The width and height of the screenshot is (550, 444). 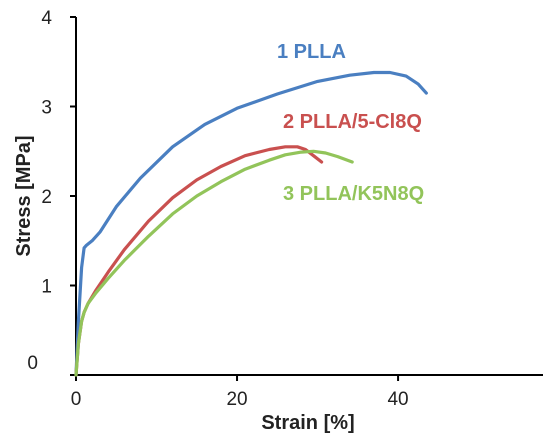 I want to click on y-tick-label: 3, so click(x=46, y=108).